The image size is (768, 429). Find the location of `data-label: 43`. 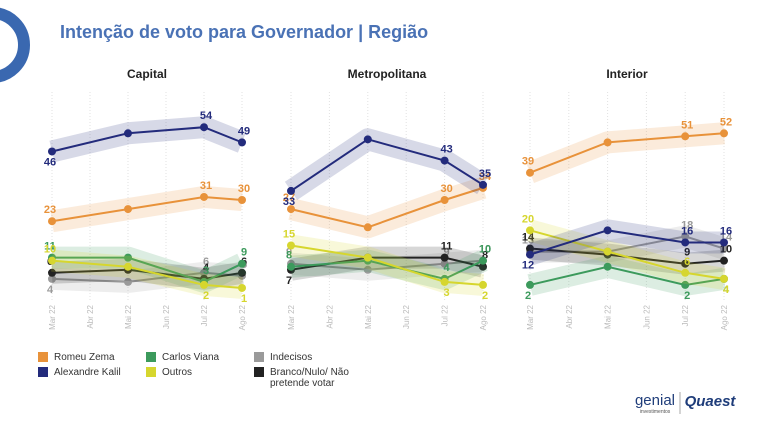

data-label: 43 is located at coordinates (446, 150).